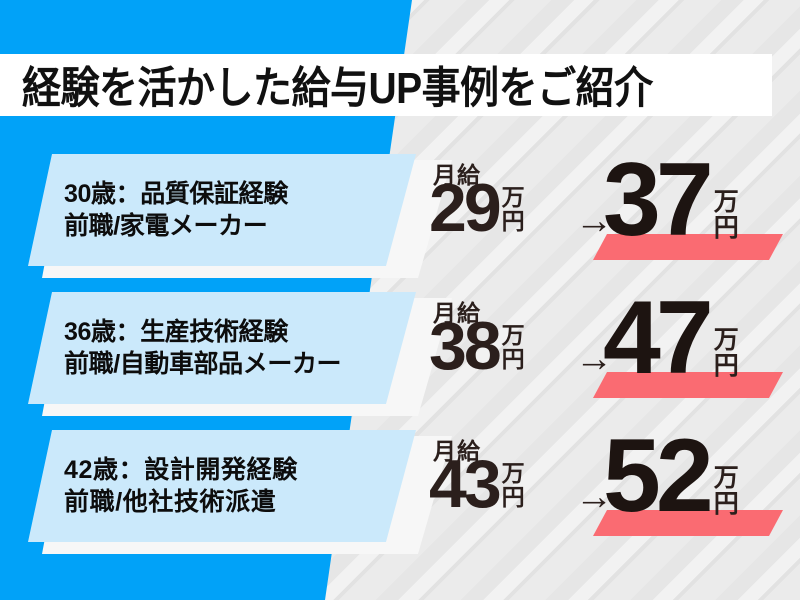 The height and width of the screenshot is (600, 800). Describe the element at coordinates (222, 486) in the screenshot. I see `profile-card: 42歳：設計開発経験 前職/他社技術派遣` at that location.